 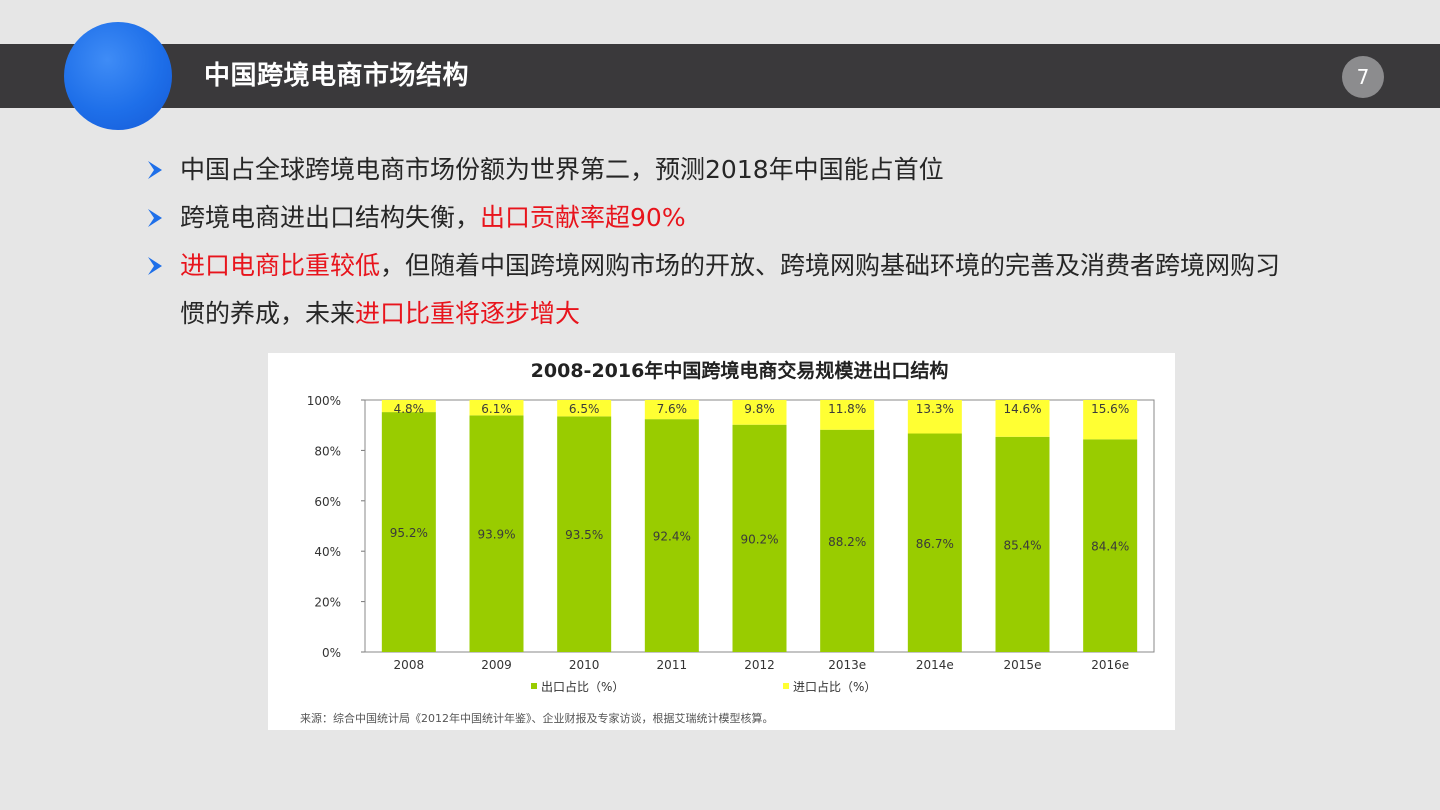 What do you see at coordinates (759, 409) in the screenshot?
I see `data-label-import: 9.8%` at bounding box center [759, 409].